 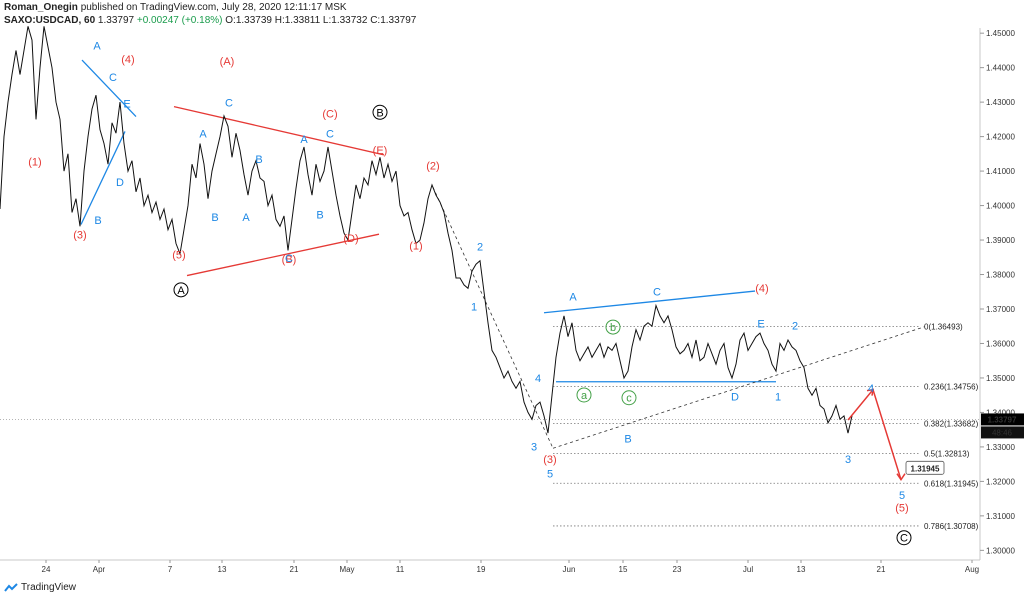 I want to click on countdown-value: 48:46, so click(x=1002, y=432).